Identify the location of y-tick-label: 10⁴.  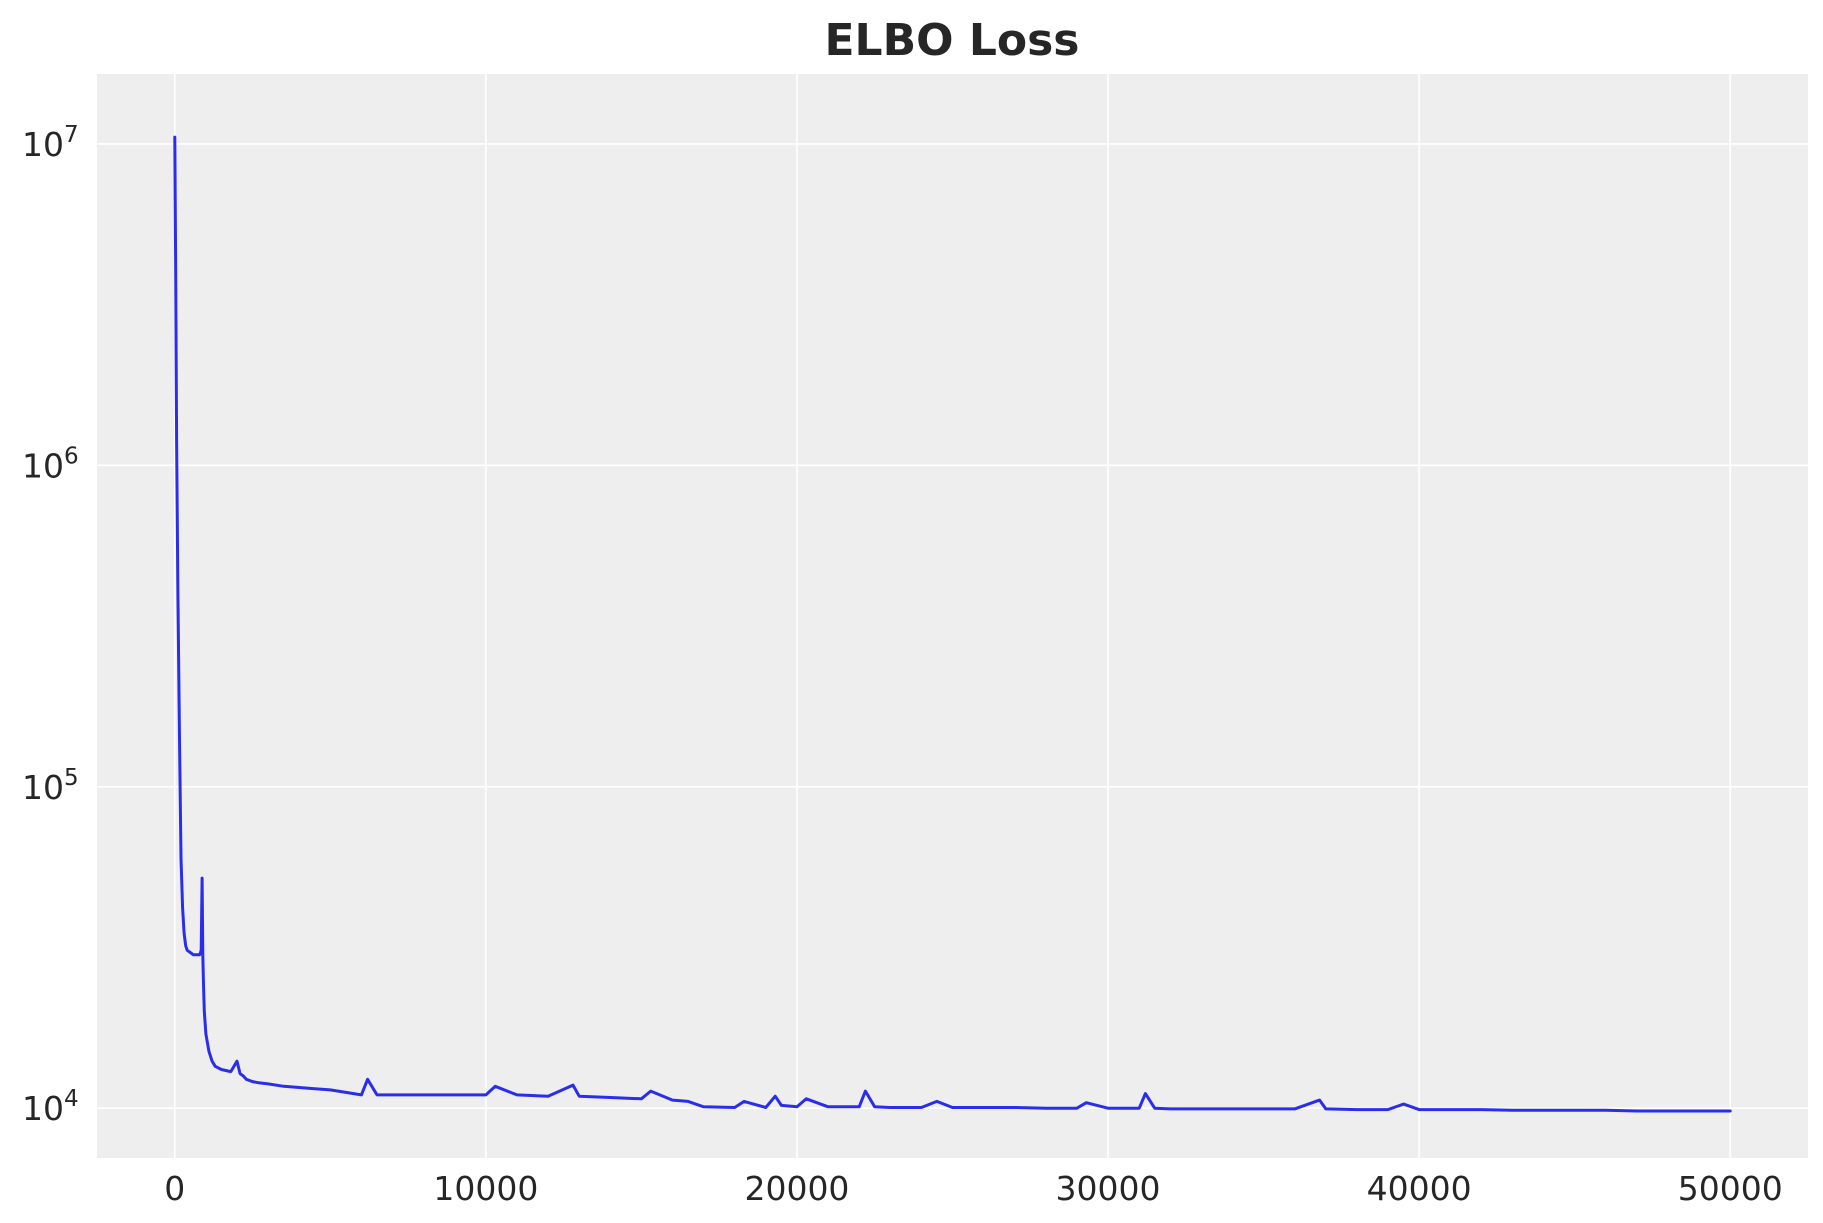
(50, 1107).